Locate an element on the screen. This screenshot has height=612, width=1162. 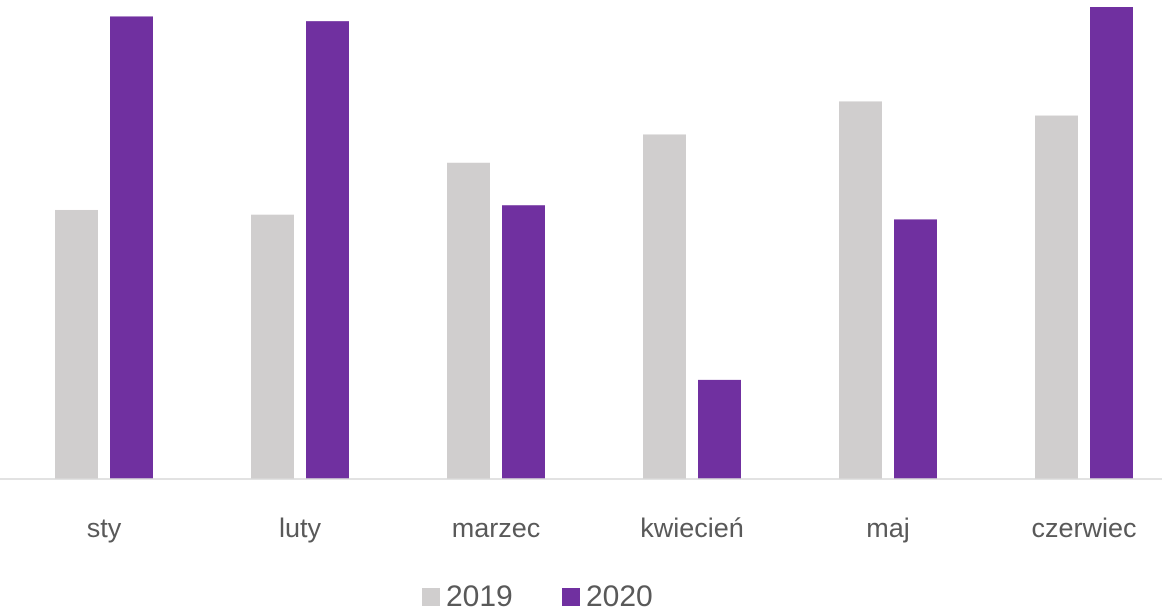
legend-label: 2020 is located at coordinates (619, 596).